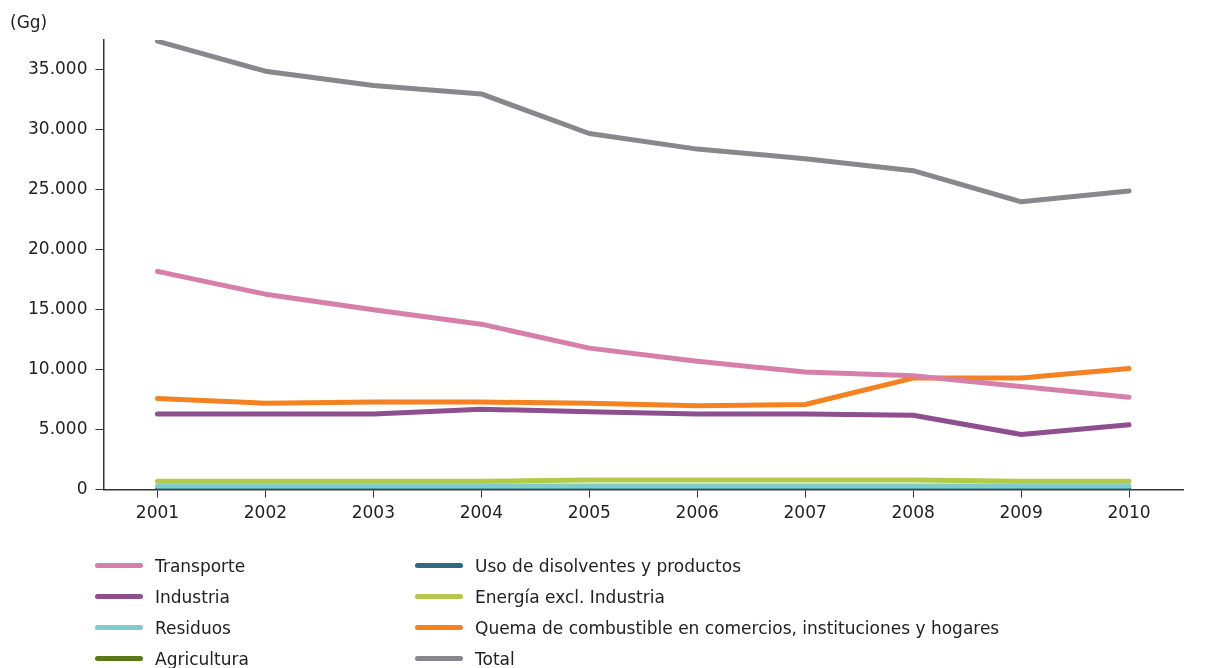  What do you see at coordinates (805, 512) in the screenshot?
I see `x-tick-label: 2007` at bounding box center [805, 512].